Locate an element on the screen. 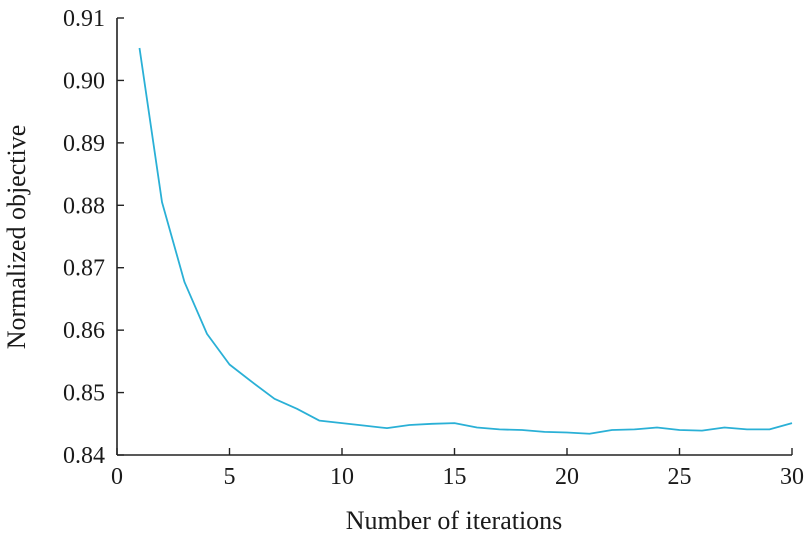 This screenshot has width=809, height=540. x-ticks: 0 5 10 15 20 25 30 is located at coordinates (457, 469).